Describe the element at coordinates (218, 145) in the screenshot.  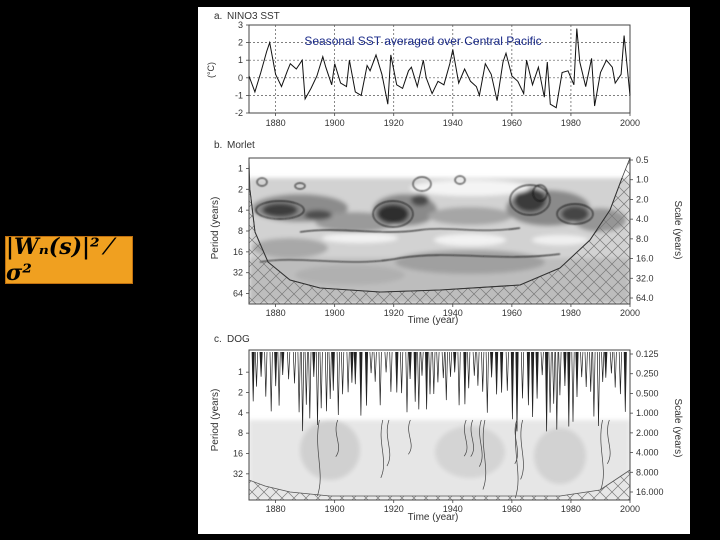
I see `panel-b-label: b.` at that location.